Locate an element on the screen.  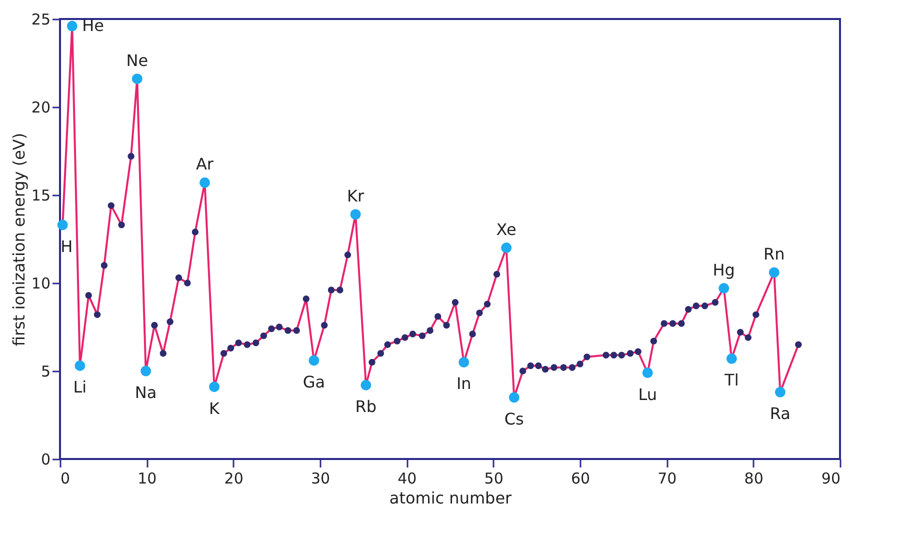
annotation: Lu is located at coordinates (647, 394).